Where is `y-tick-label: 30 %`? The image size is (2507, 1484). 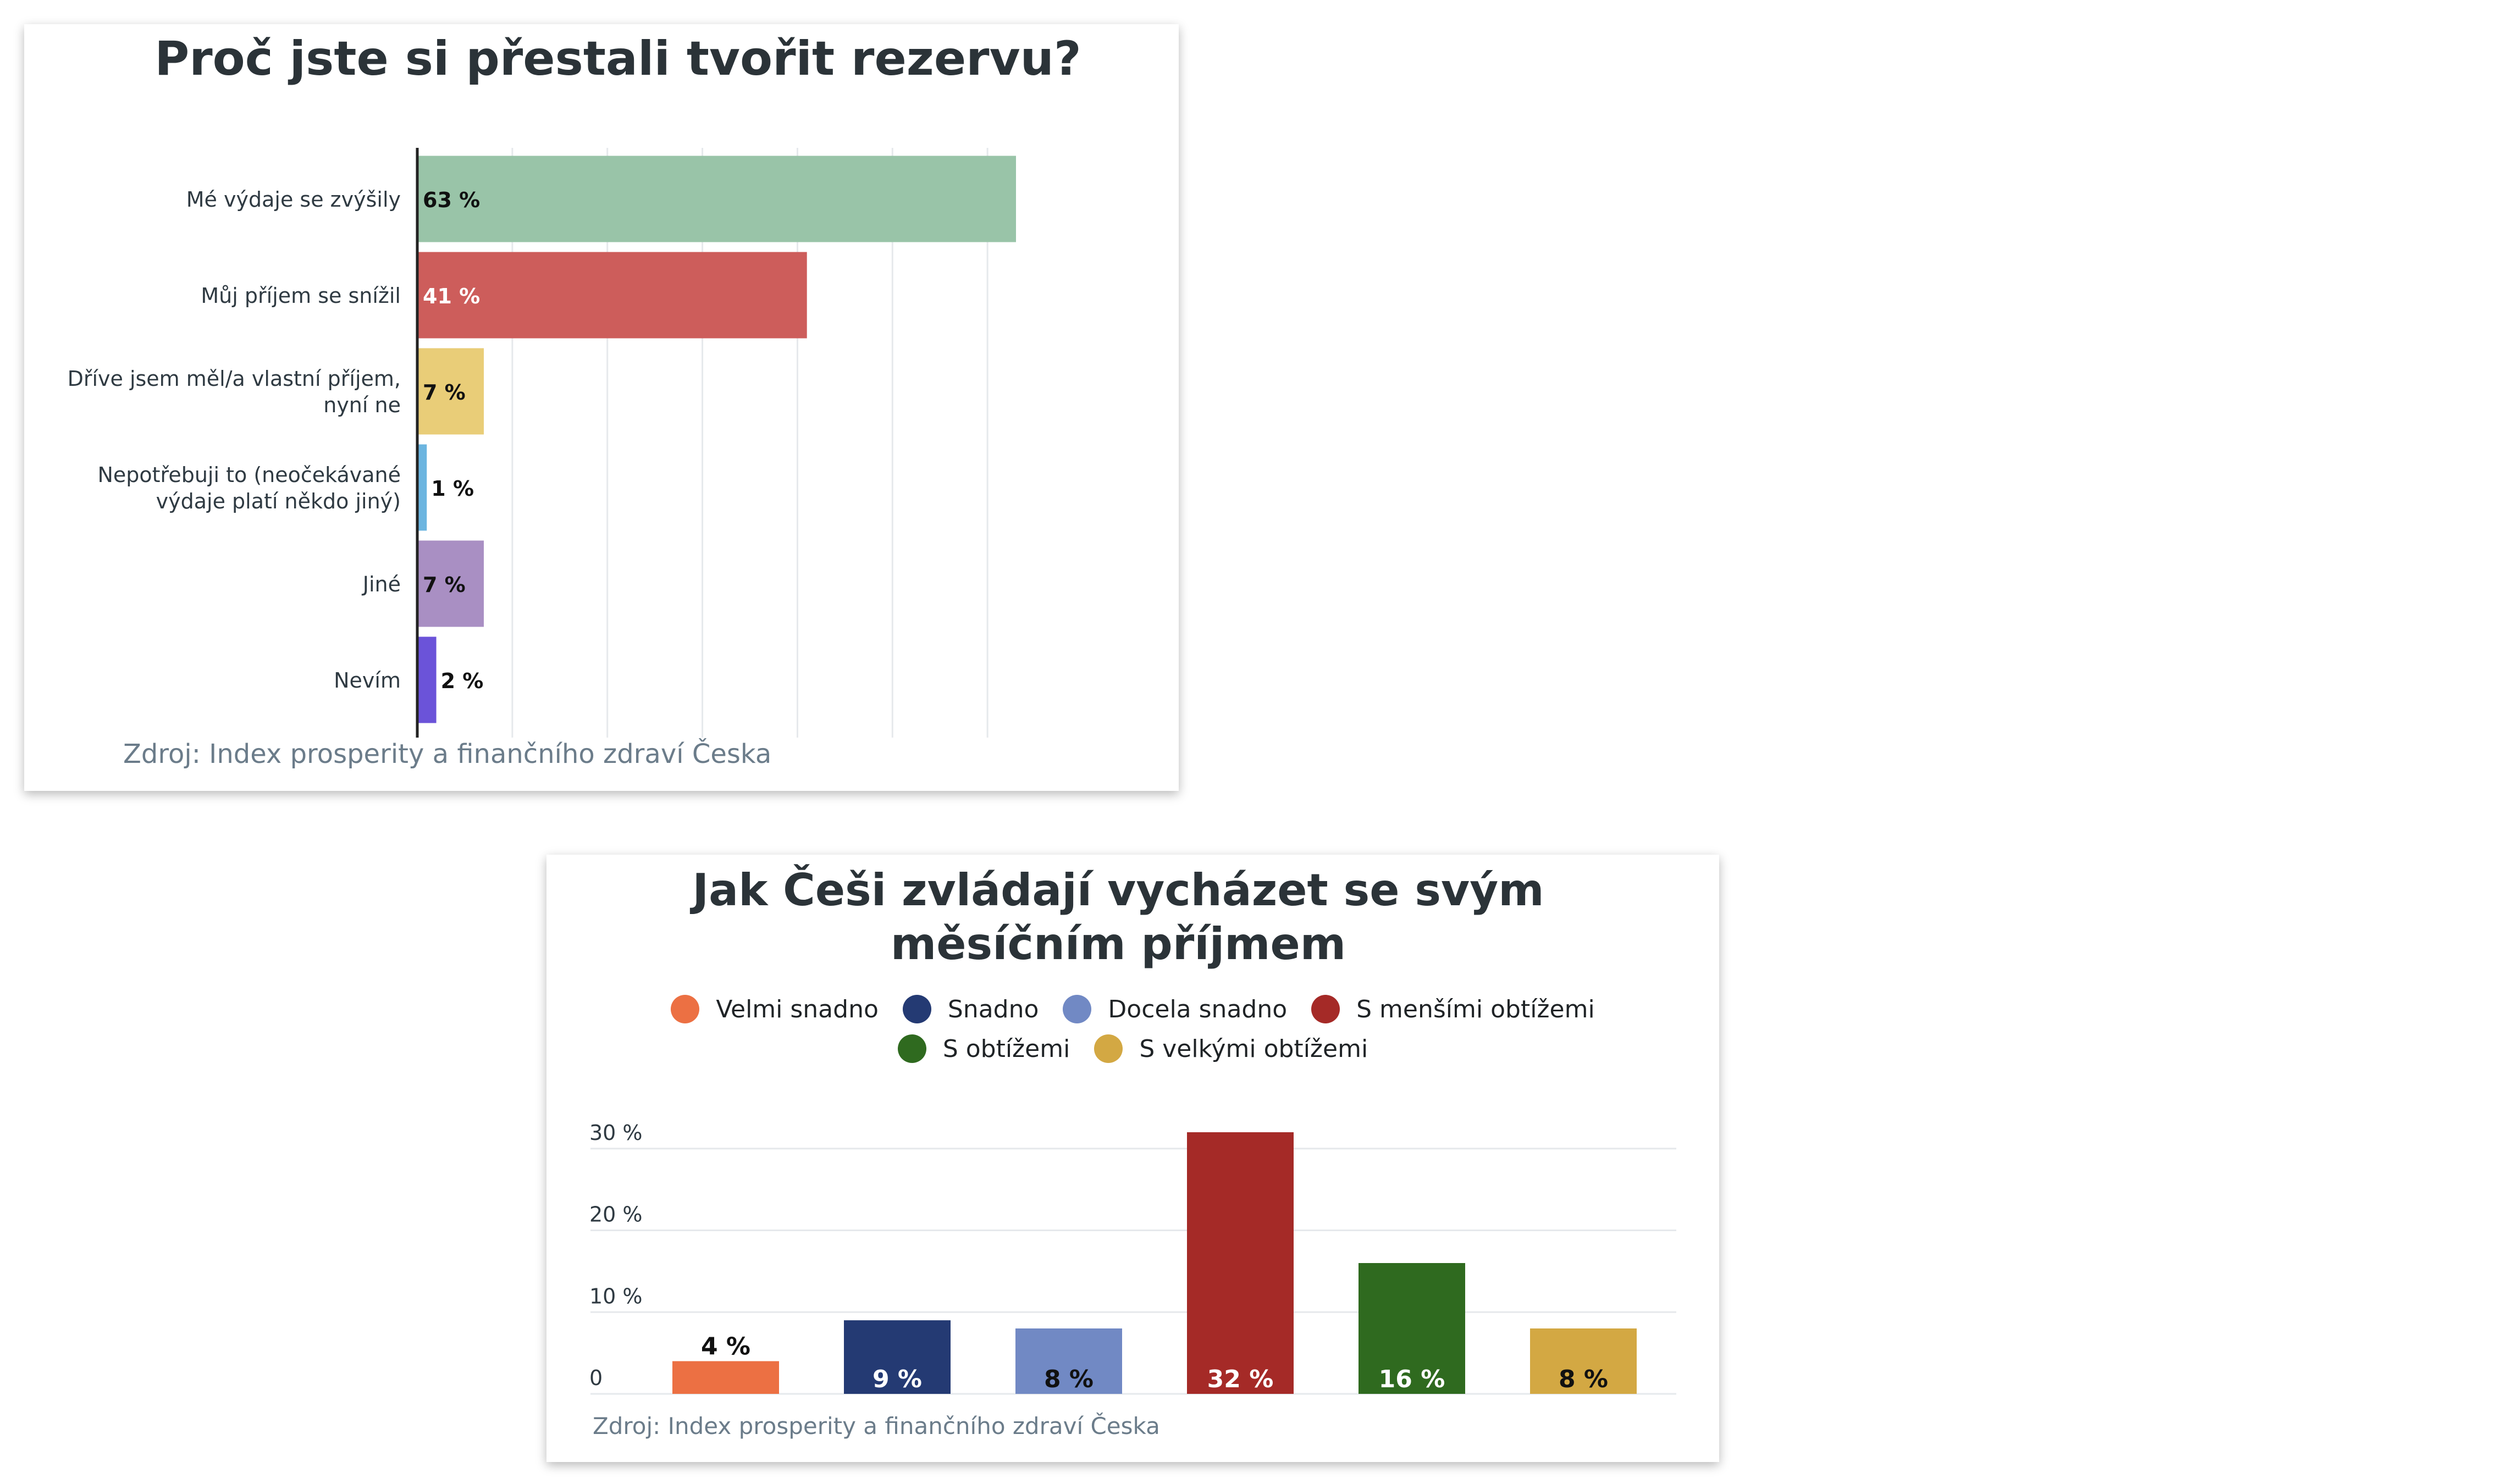 y-tick-label: 30 % is located at coordinates (616, 1133).